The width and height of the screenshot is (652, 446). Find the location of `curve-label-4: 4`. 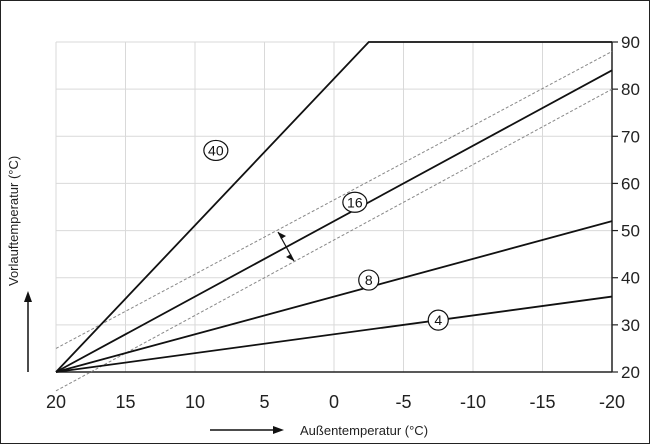

curve-label-4: 4 is located at coordinates (438, 320).